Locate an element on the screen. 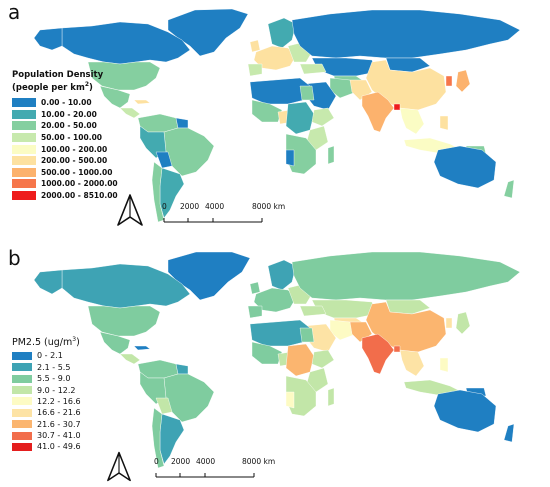 This screenshot has width=550, height=487. region-ethiopia is located at coordinates (323, 117).